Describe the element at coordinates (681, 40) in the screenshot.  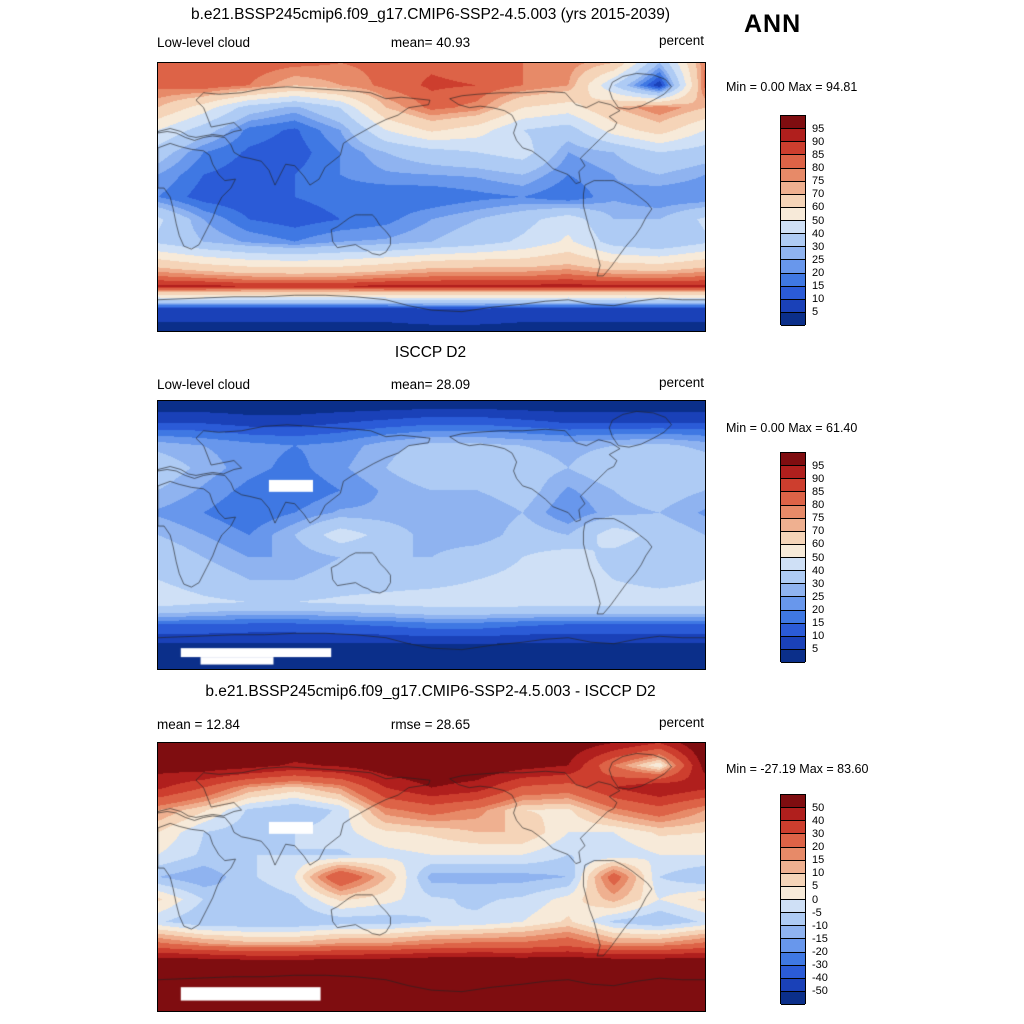
I see `panel1-units-label: percent` at that location.